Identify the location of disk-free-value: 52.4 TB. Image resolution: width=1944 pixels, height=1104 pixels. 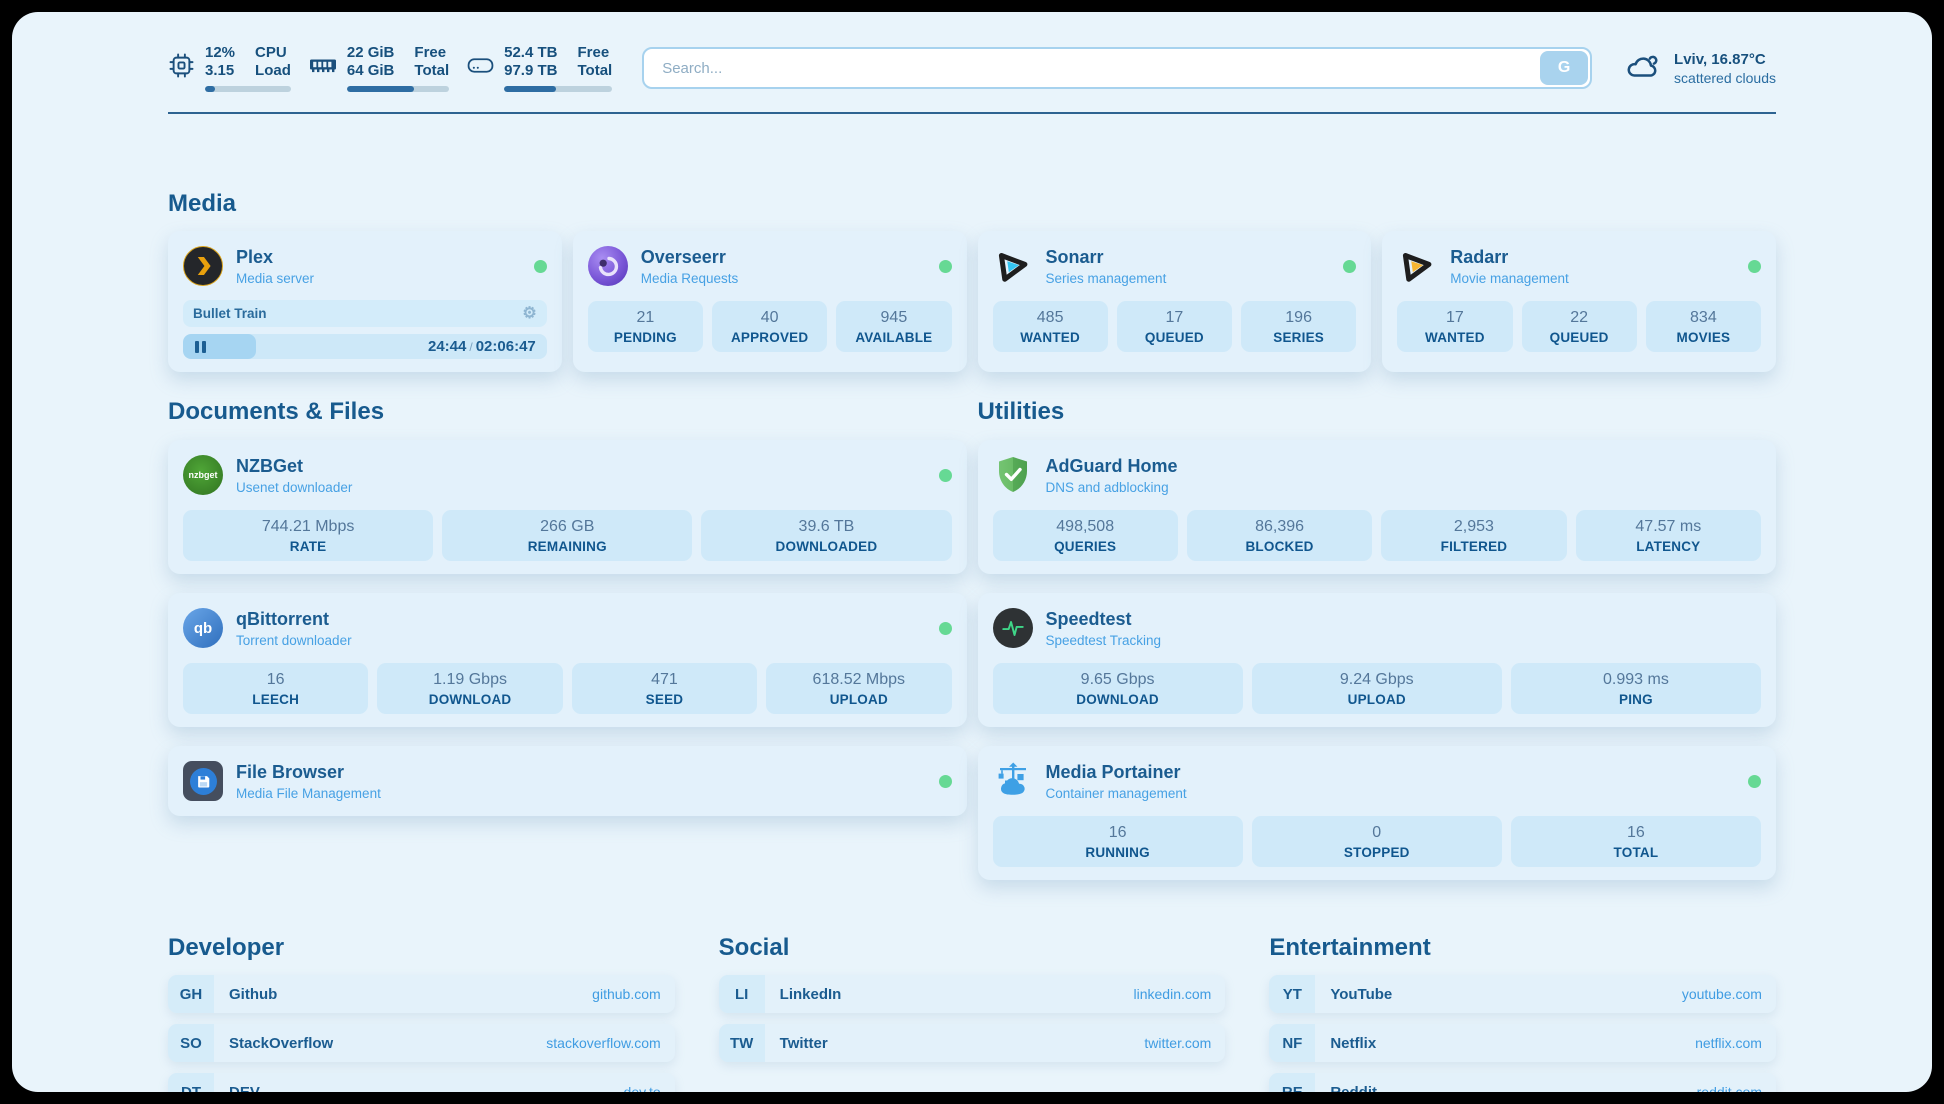
(531, 52).